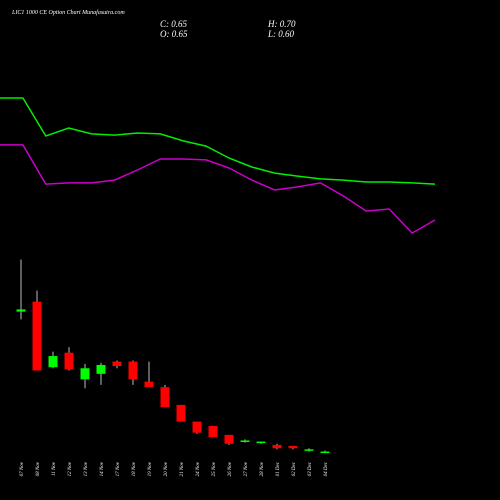 This screenshot has width=500, height=500. Describe the element at coordinates (281, 24) in the screenshot. I see `high-info: H: 0.70` at that location.